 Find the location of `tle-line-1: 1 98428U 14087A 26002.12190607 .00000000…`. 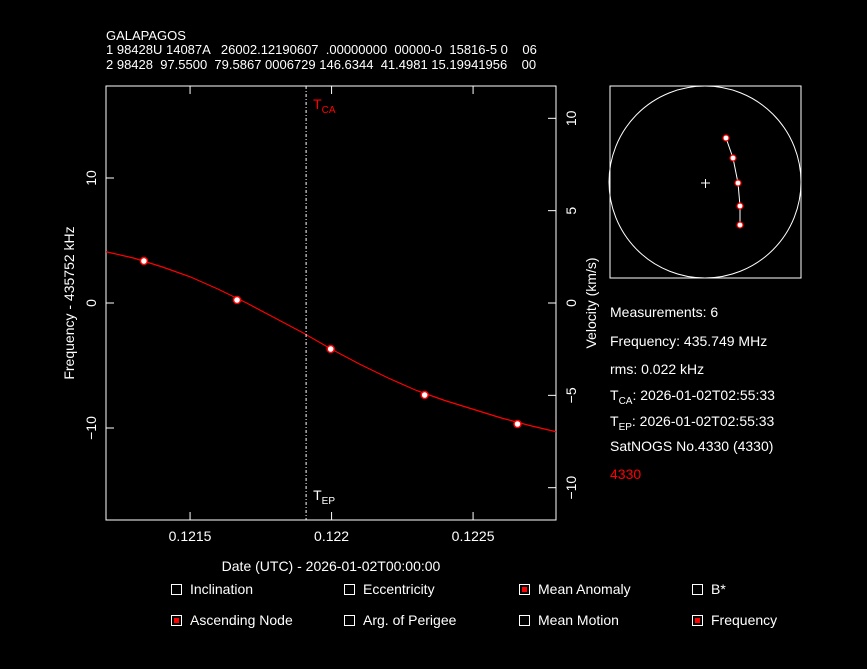

tle-line-1: 1 98428U 14087A 26002.12190607 .00000000… is located at coordinates (321, 49).